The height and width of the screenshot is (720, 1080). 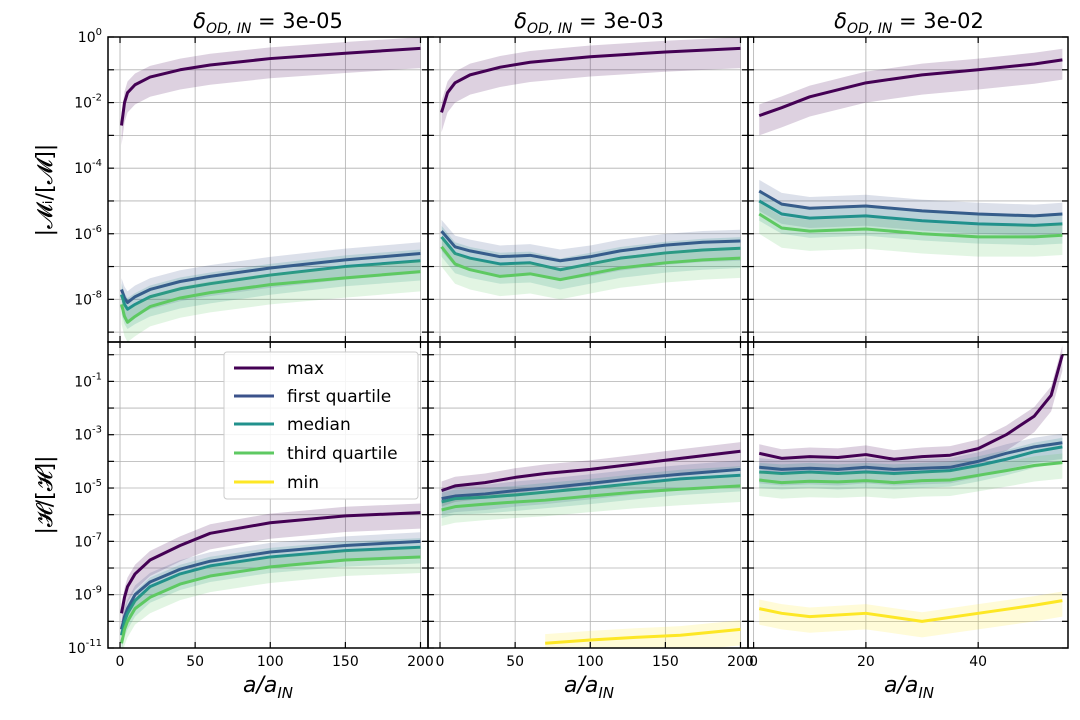 I want to click on xlabel-col-3: a/aIN, so click(x=909, y=687).